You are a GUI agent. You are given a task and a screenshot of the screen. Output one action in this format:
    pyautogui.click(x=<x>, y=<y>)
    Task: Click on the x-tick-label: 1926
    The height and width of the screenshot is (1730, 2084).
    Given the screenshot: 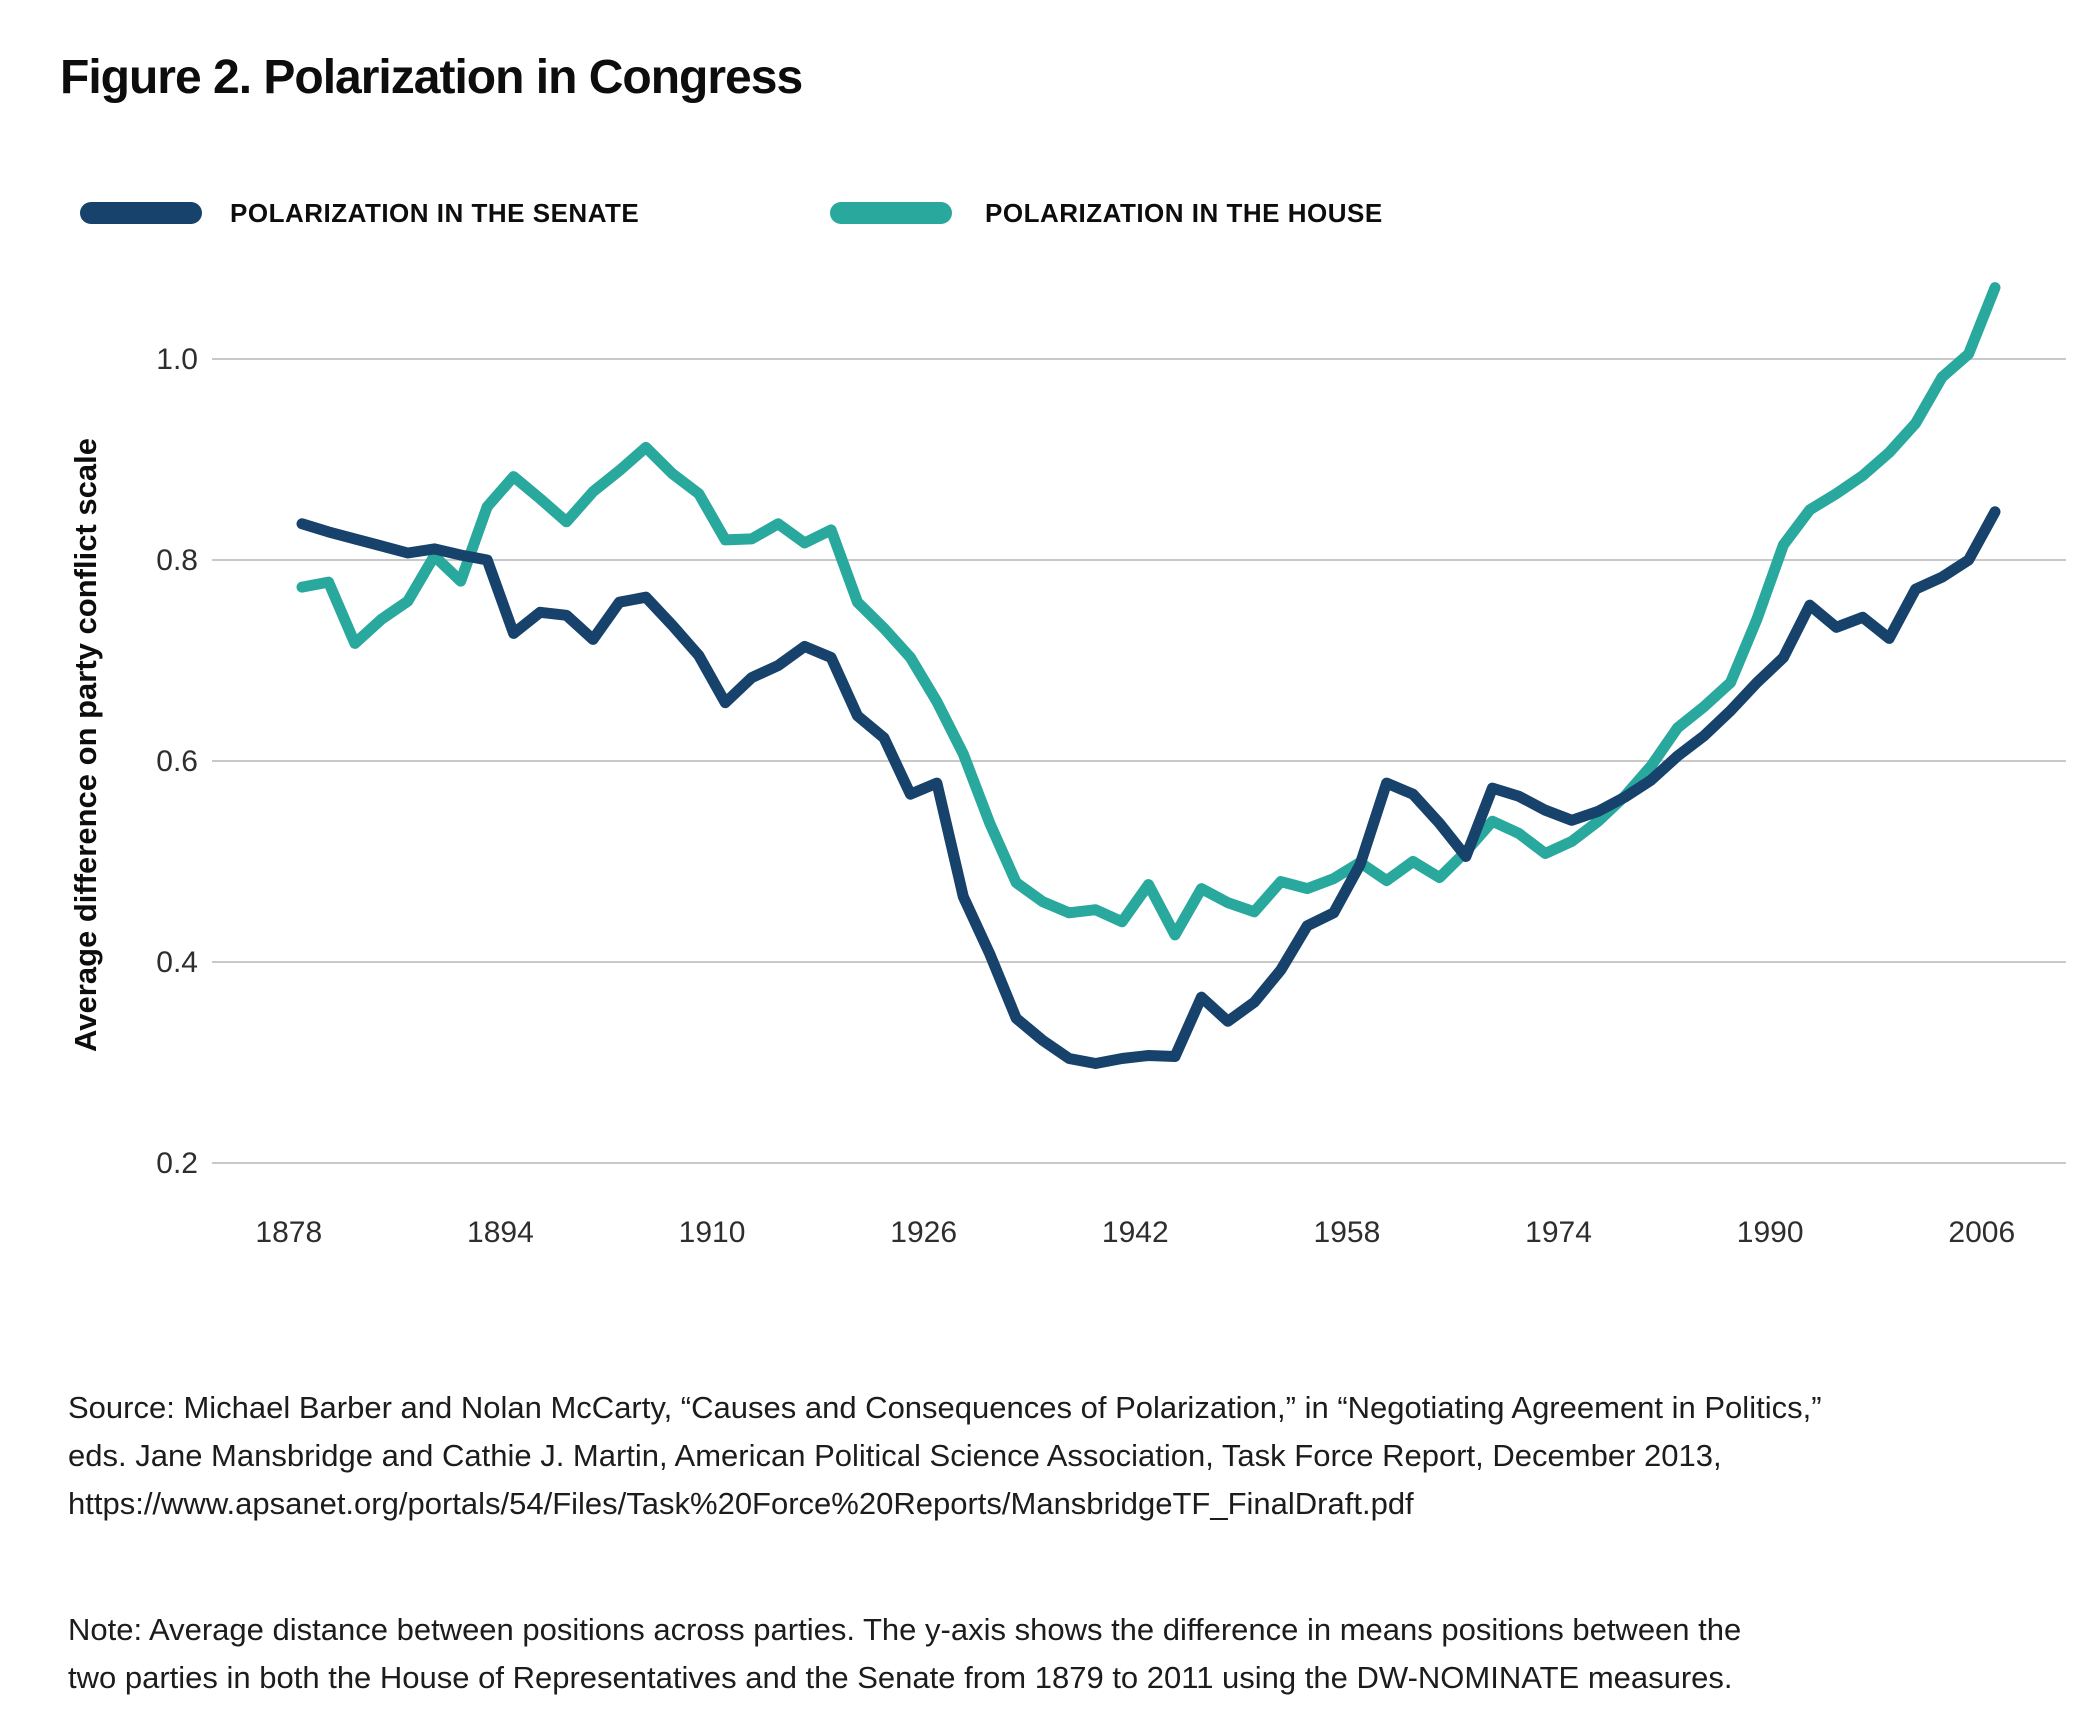 What is the action you would take?
    pyautogui.click(x=923, y=1232)
    